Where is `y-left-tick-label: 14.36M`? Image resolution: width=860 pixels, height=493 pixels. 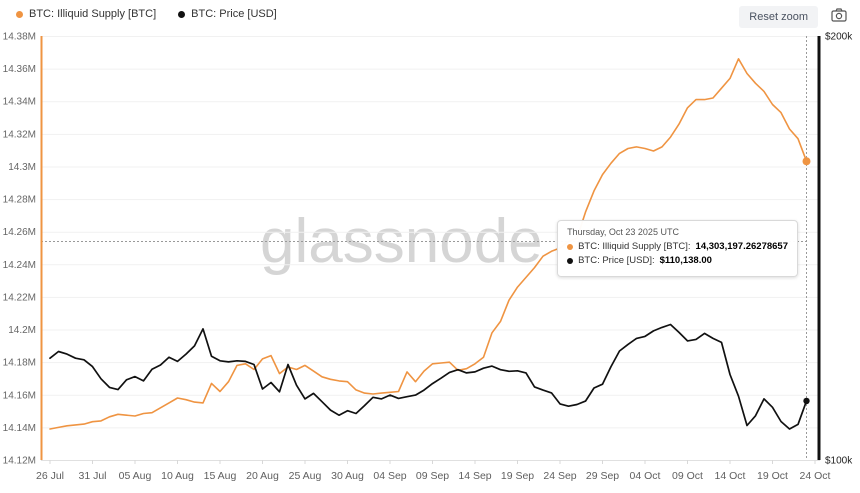
y-left-tick-label: 14.36M is located at coordinates (19, 69).